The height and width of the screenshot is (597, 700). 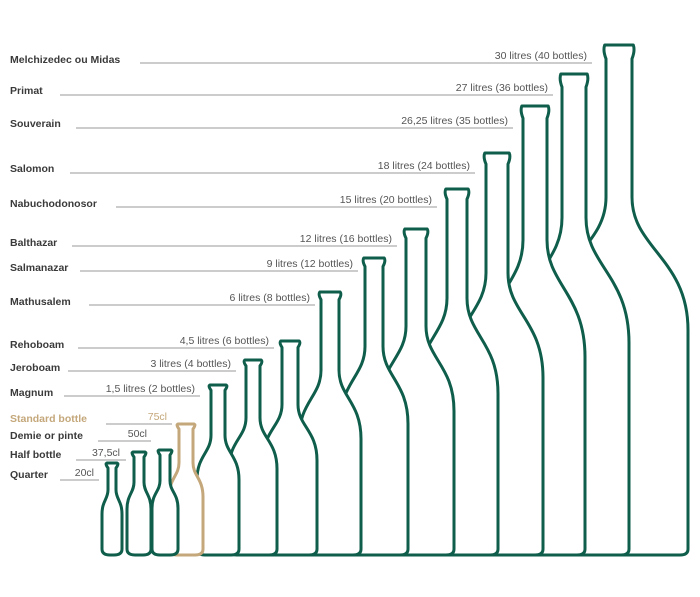 What do you see at coordinates (35, 455) in the screenshot?
I see `bottle-name-half-bottle: Half bottle` at bounding box center [35, 455].